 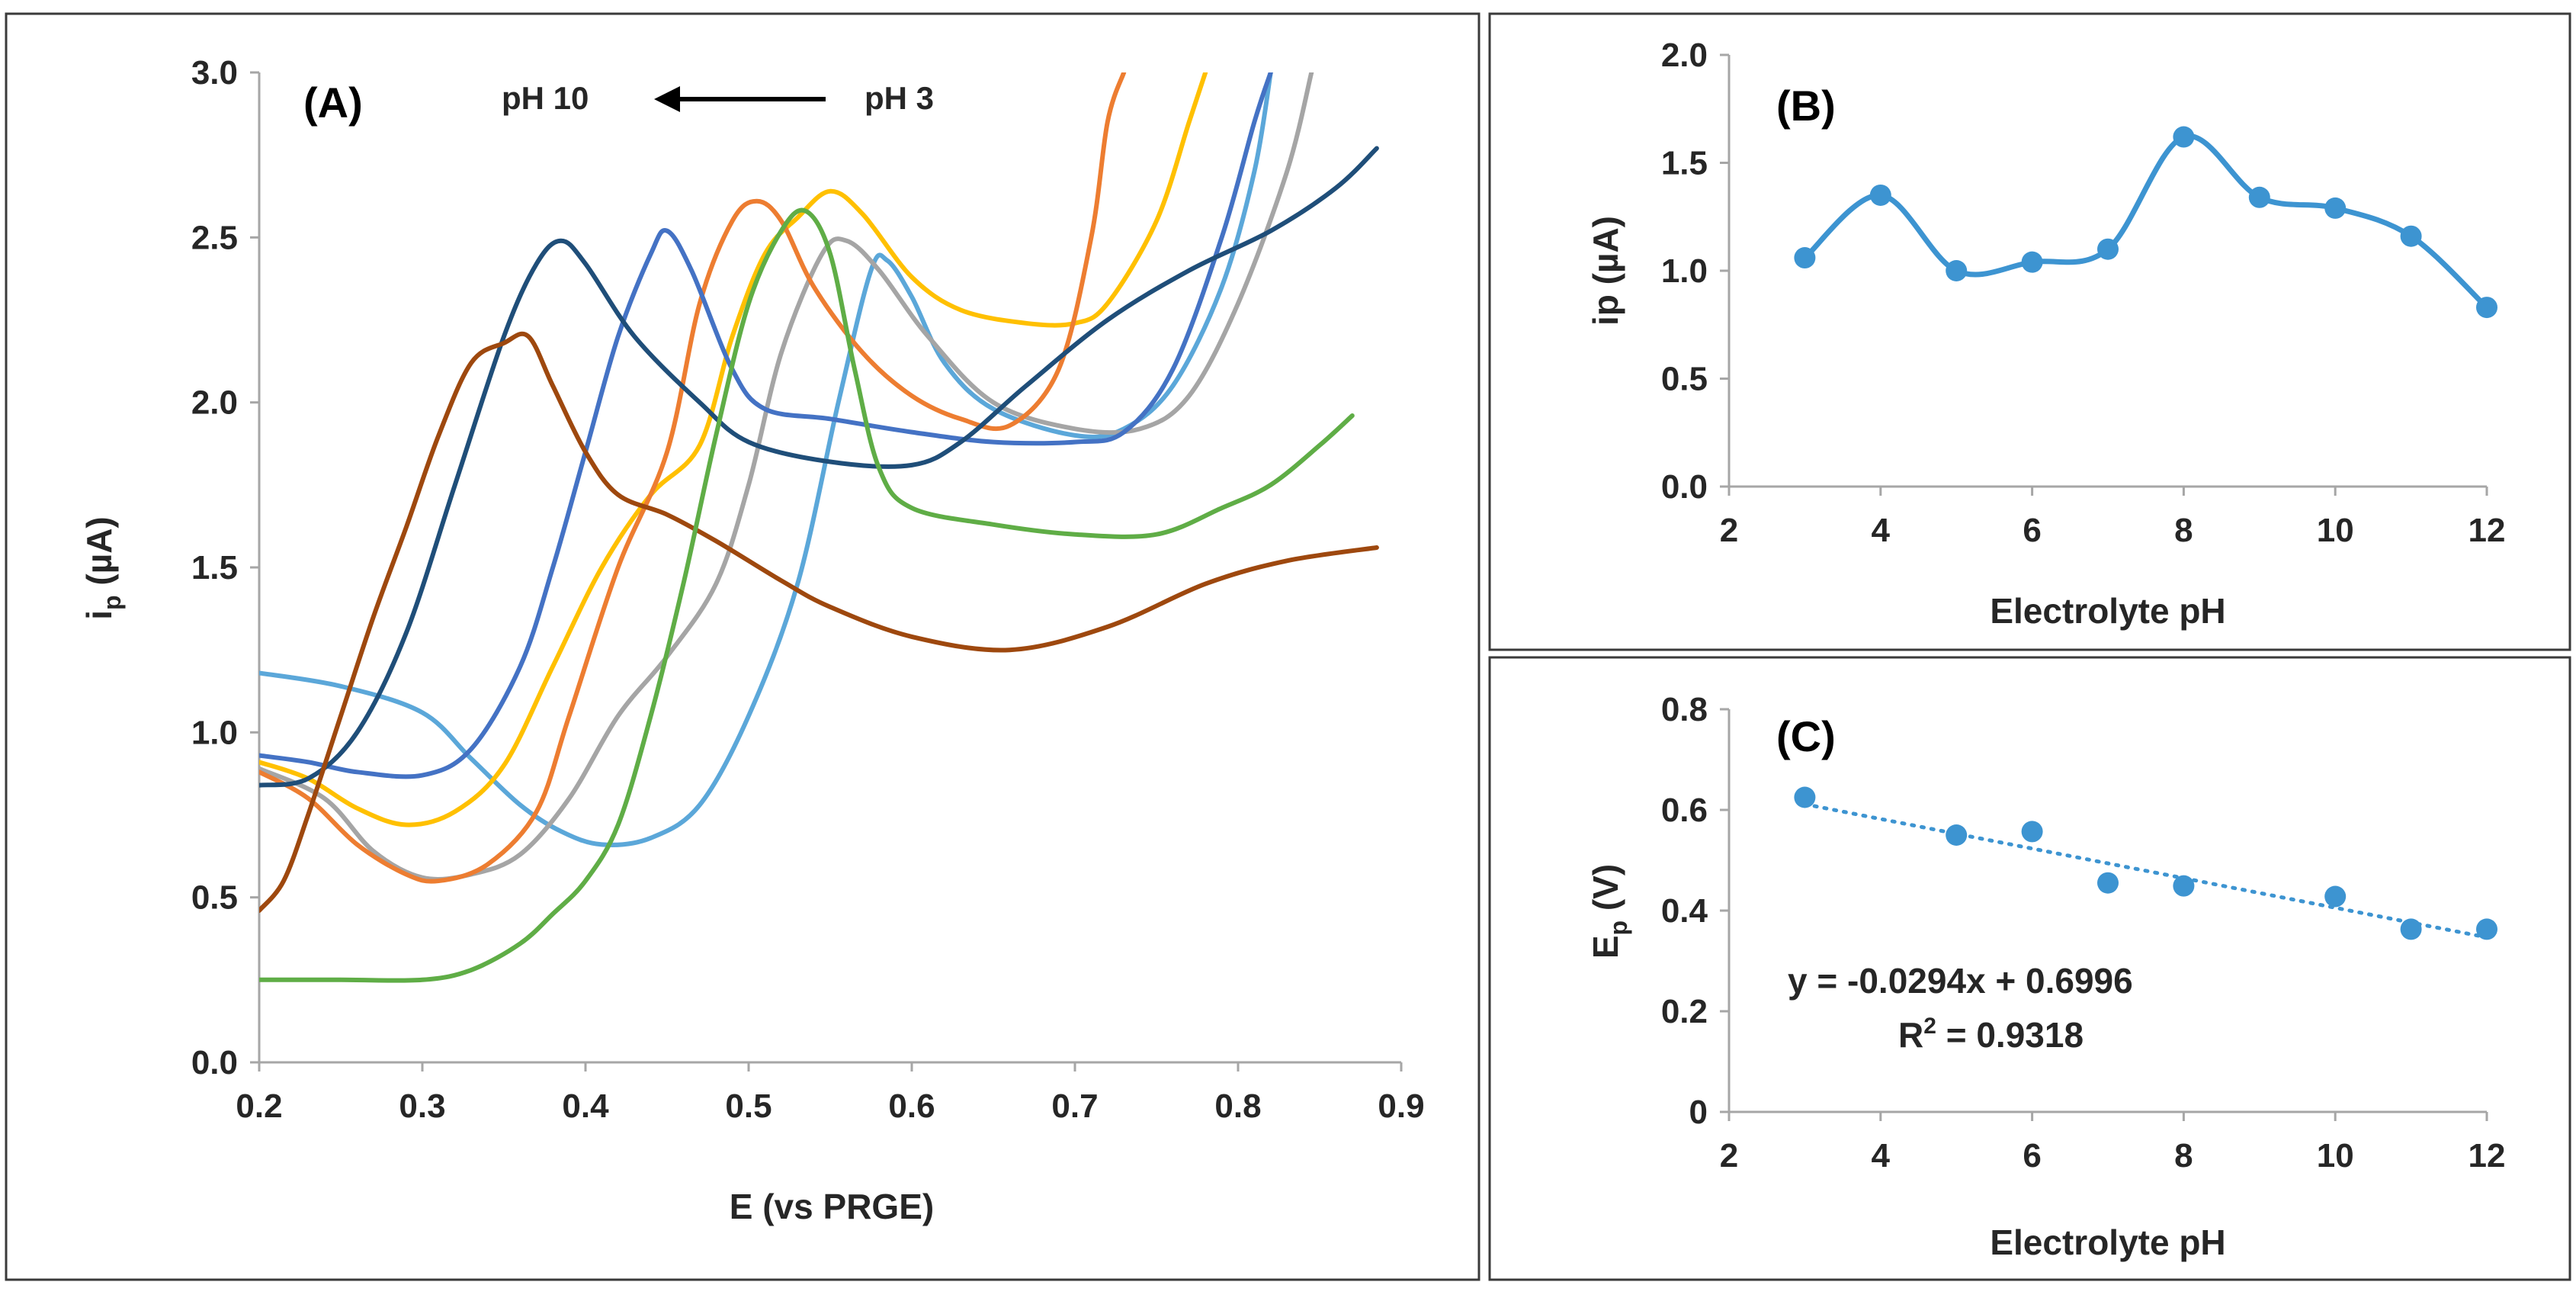 I want to click on panel-b-x-tick-label: 4, so click(x=1881, y=530).